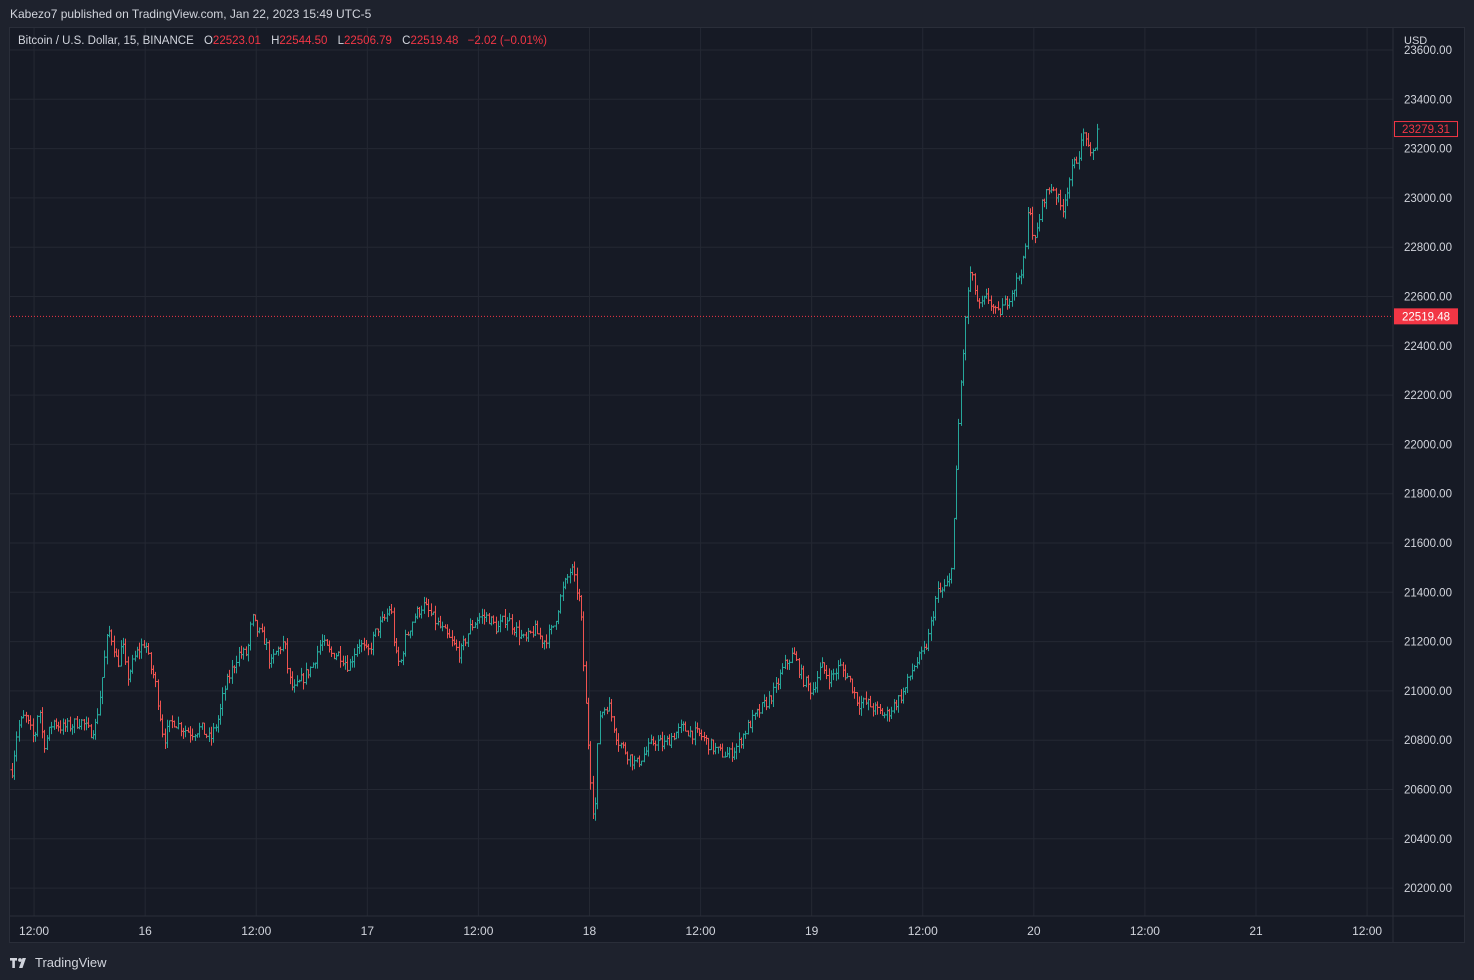  What do you see at coordinates (145, 931) in the screenshot?
I see `time-tick-label: 16` at bounding box center [145, 931].